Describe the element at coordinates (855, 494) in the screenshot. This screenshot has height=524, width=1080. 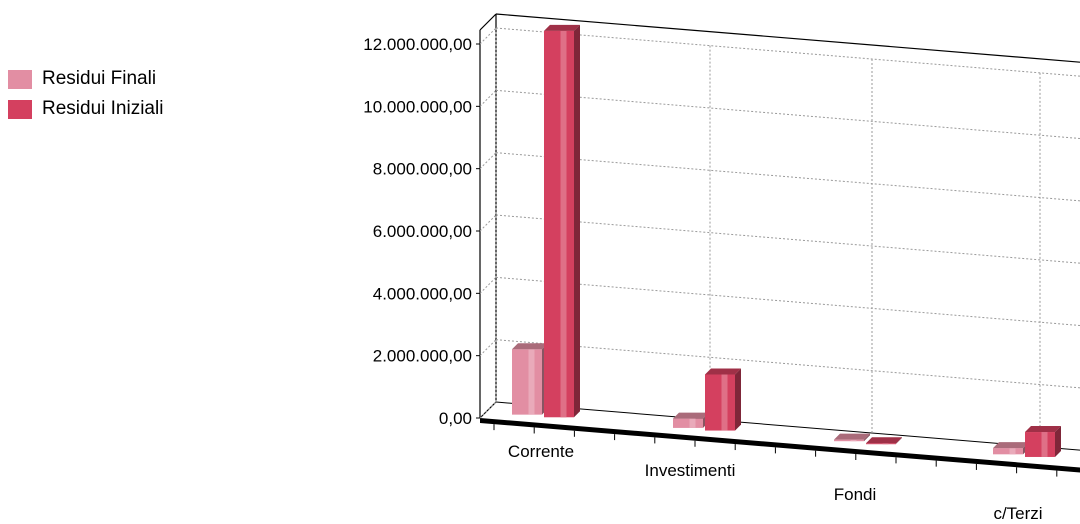
I see `x-tick-label-fondi: Fondi` at that location.